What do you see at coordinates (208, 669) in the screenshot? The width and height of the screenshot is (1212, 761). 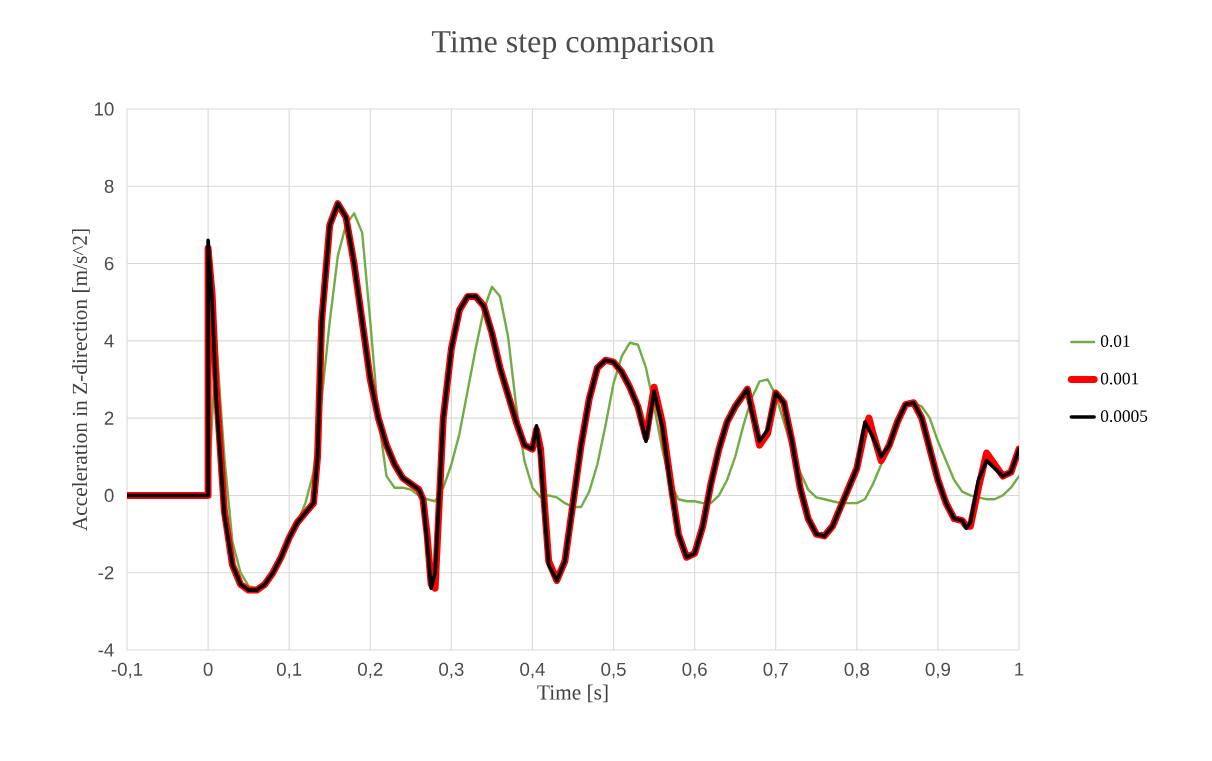 I see `x-tick-label: 0` at bounding box center [208, 669].